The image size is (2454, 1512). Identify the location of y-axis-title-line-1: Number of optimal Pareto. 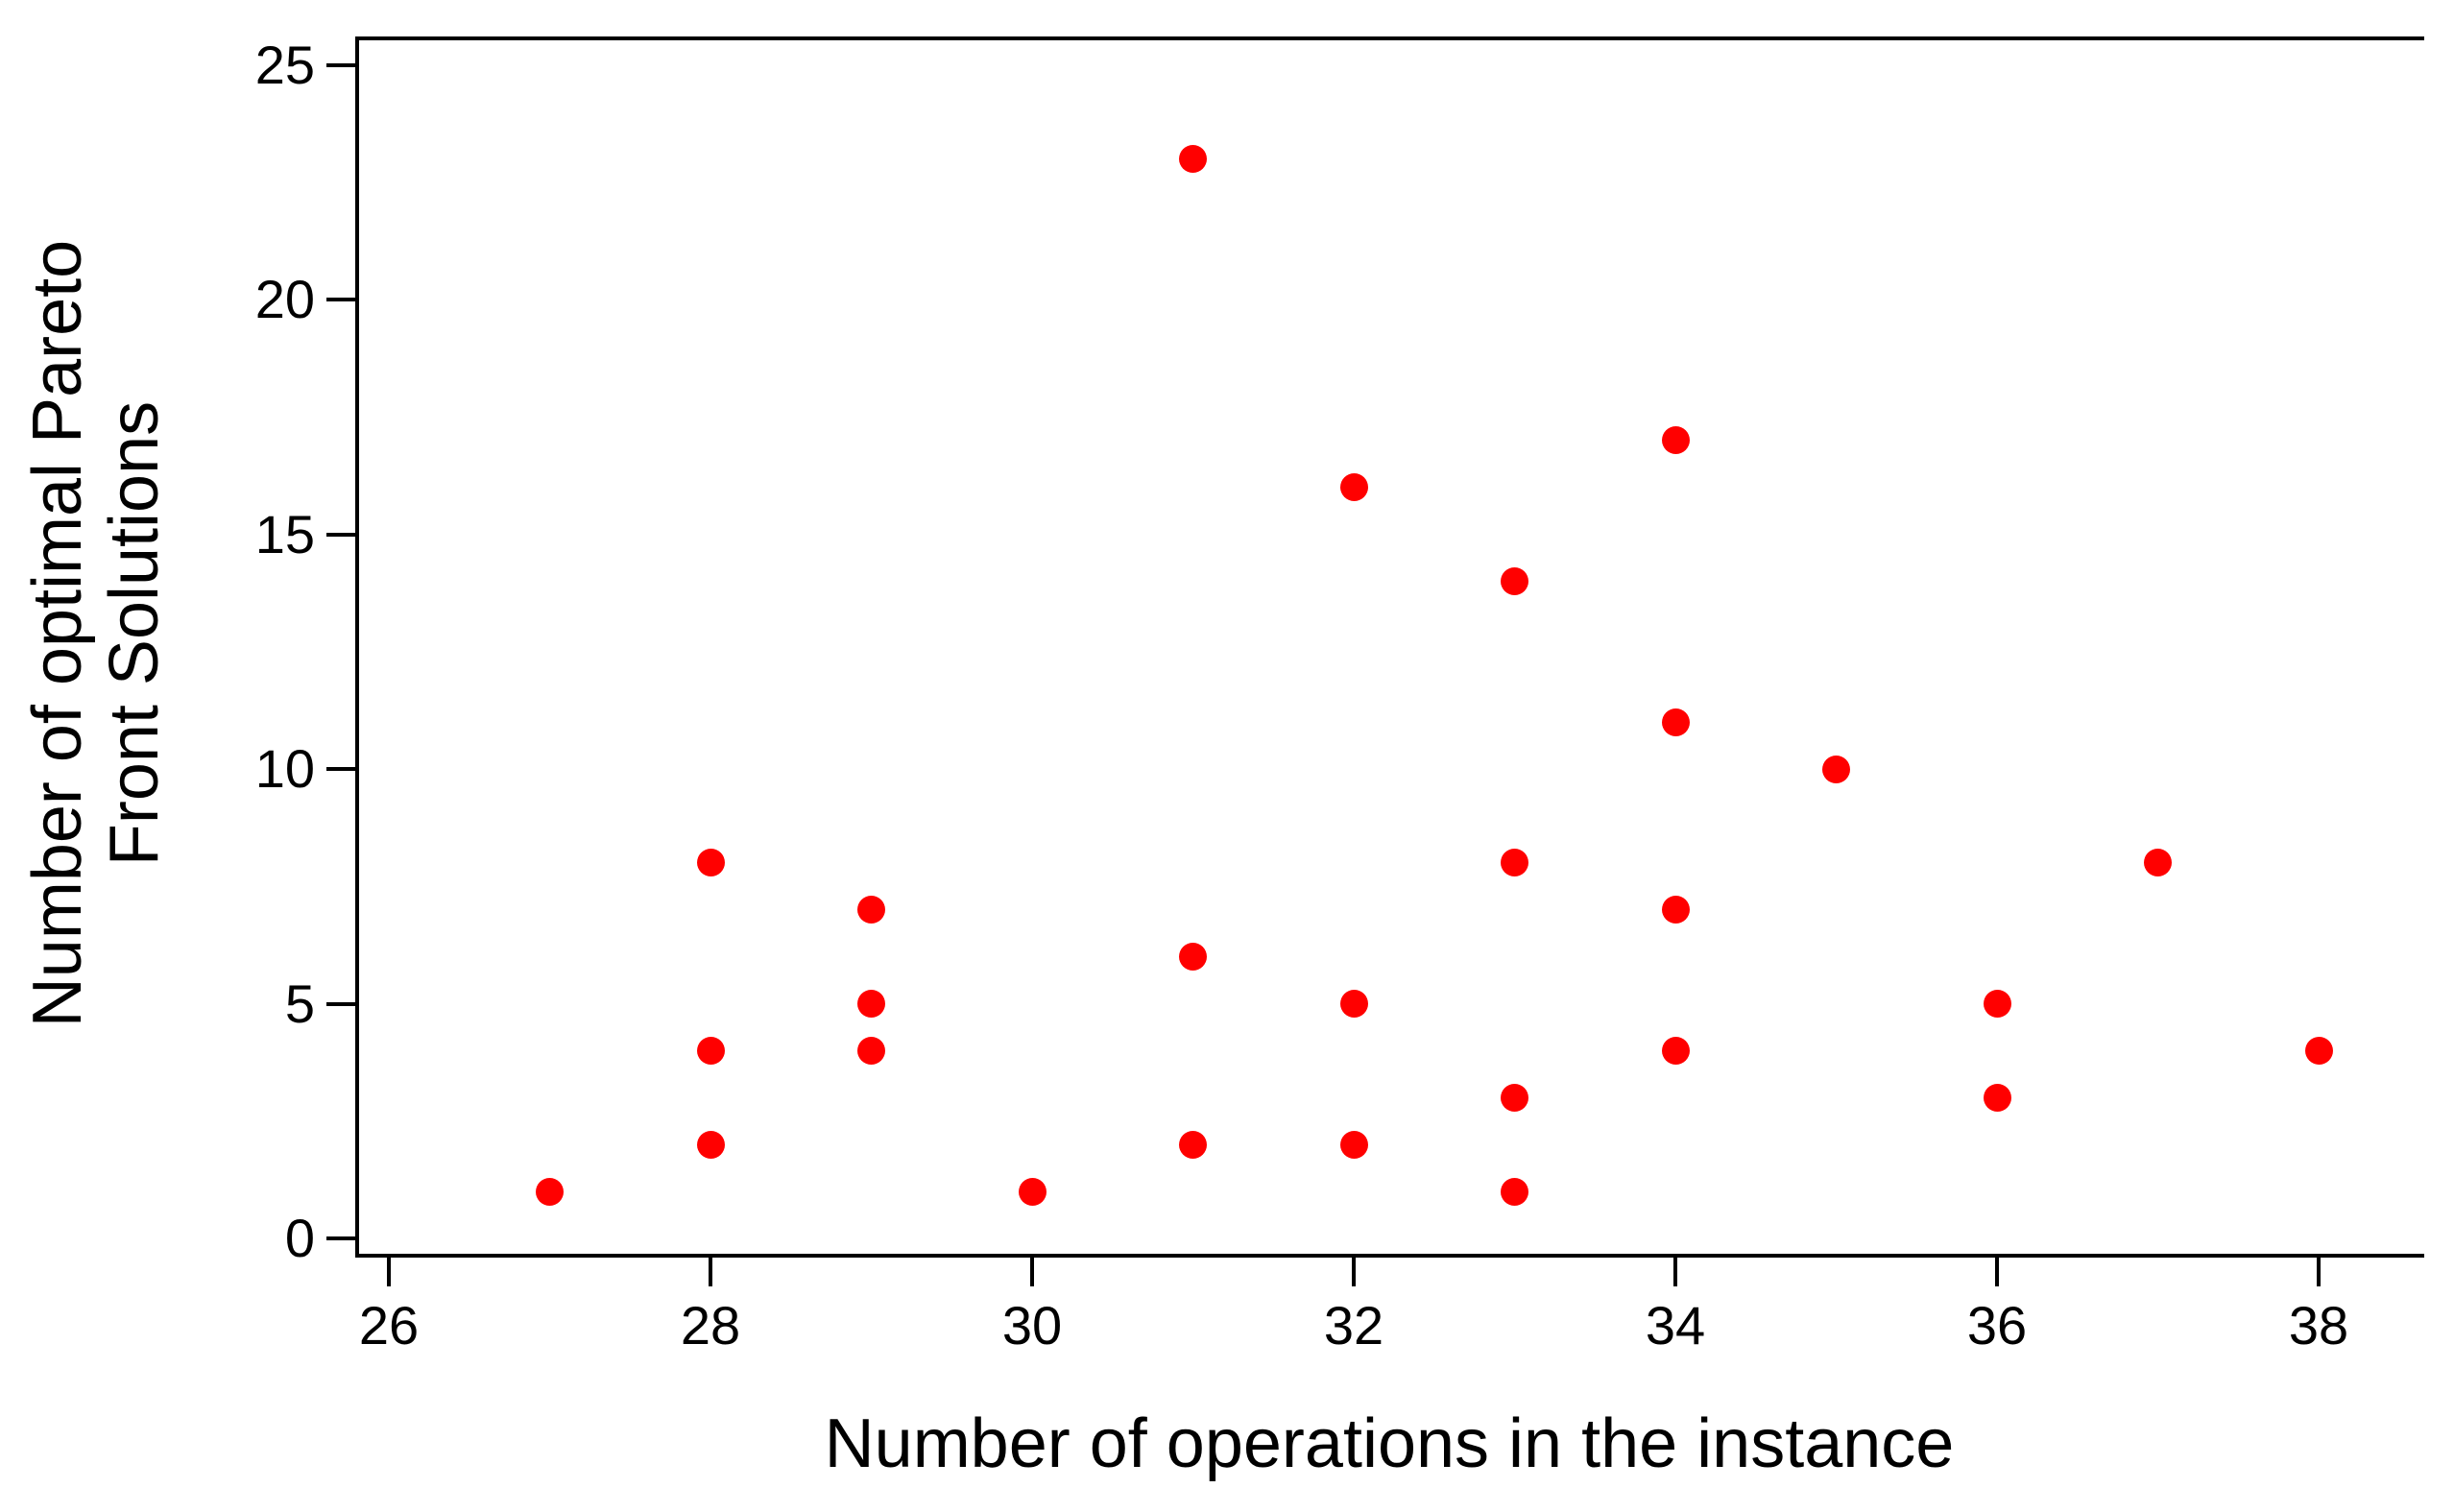
(57, 633).